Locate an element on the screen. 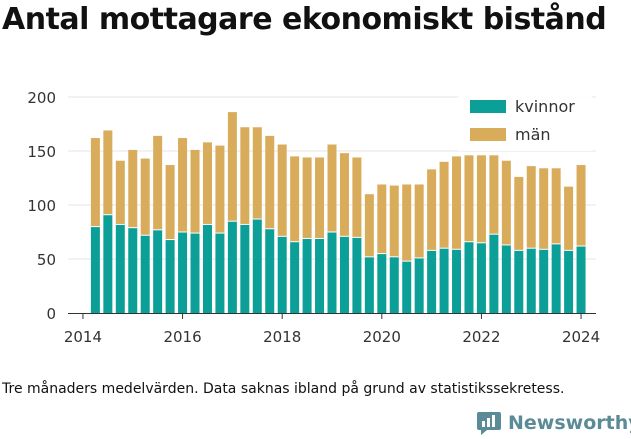 This screenshot has height=439, width=631. newsworthy-logo-icon is located at coordinates (489, 423).